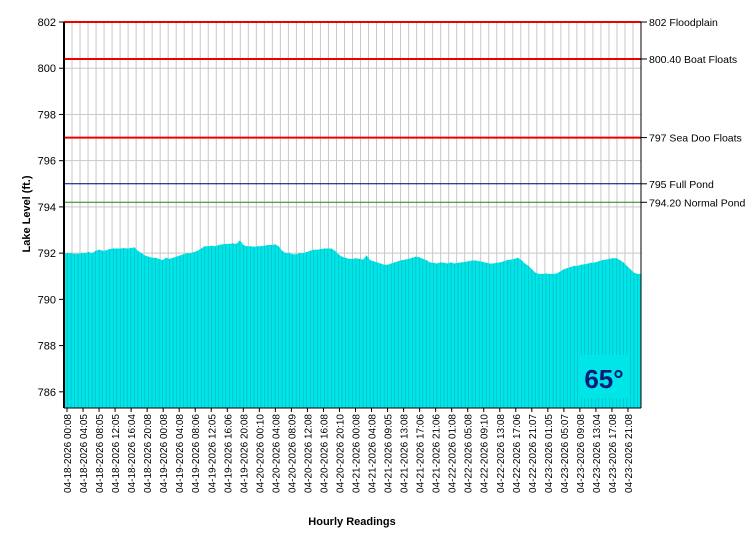 The width and height of the screenshot is (750, 550). Describe the element at coordinates (517, 453) in the screenshot. I see `x-tick-label: 04-22-2026 17:06` at that location.